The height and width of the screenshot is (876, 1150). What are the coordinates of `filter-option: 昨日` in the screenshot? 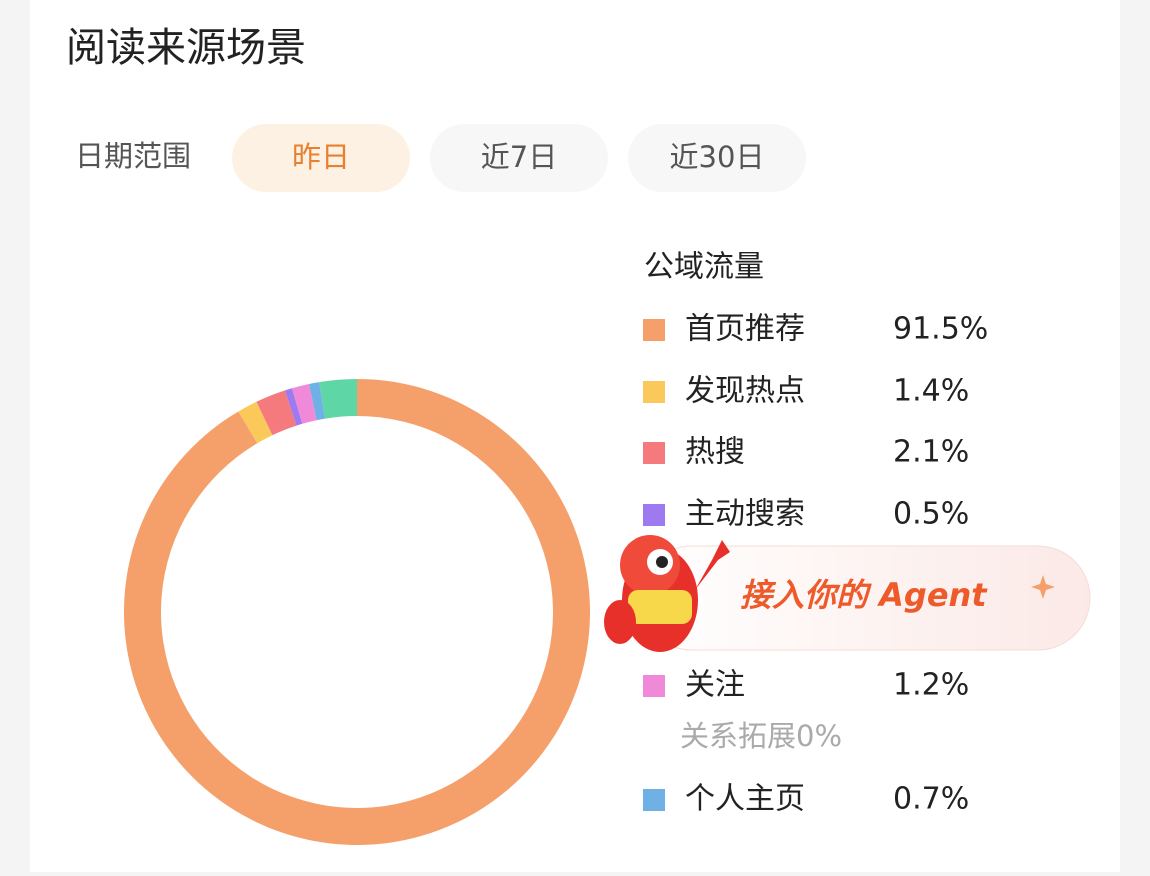 It's located at (321, 157).